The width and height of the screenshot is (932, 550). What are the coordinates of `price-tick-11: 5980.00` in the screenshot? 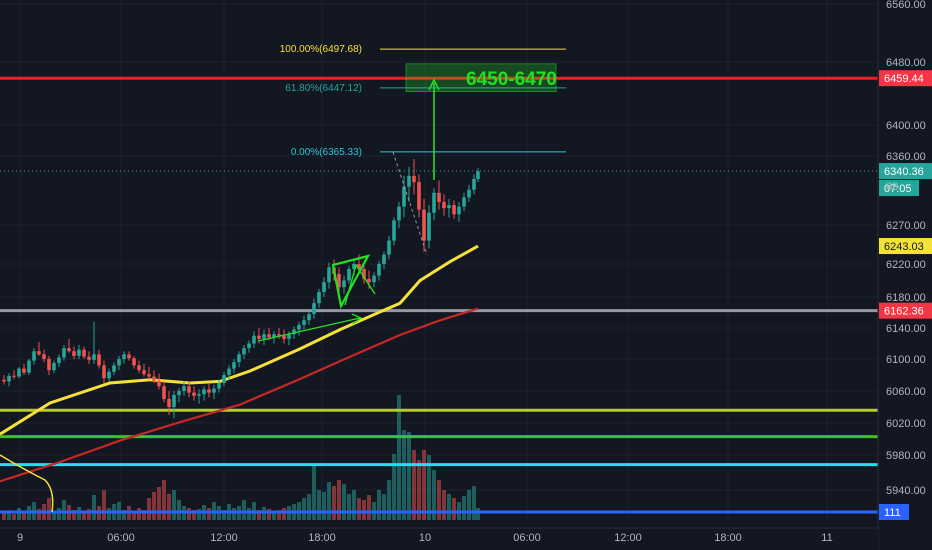 It's located at (906, 456).